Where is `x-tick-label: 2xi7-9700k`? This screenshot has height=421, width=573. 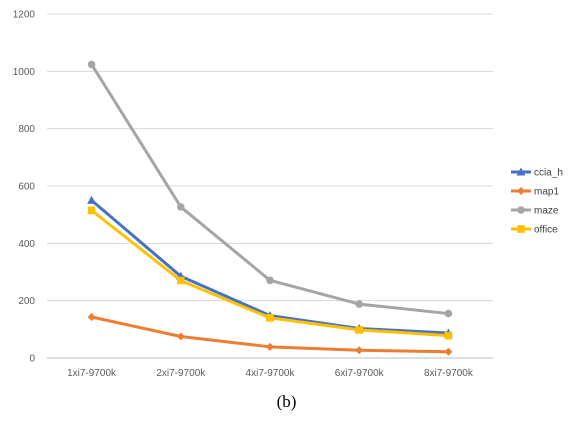 x-tick-label: 2xi7-9700k is located at coordinates (181, 373).